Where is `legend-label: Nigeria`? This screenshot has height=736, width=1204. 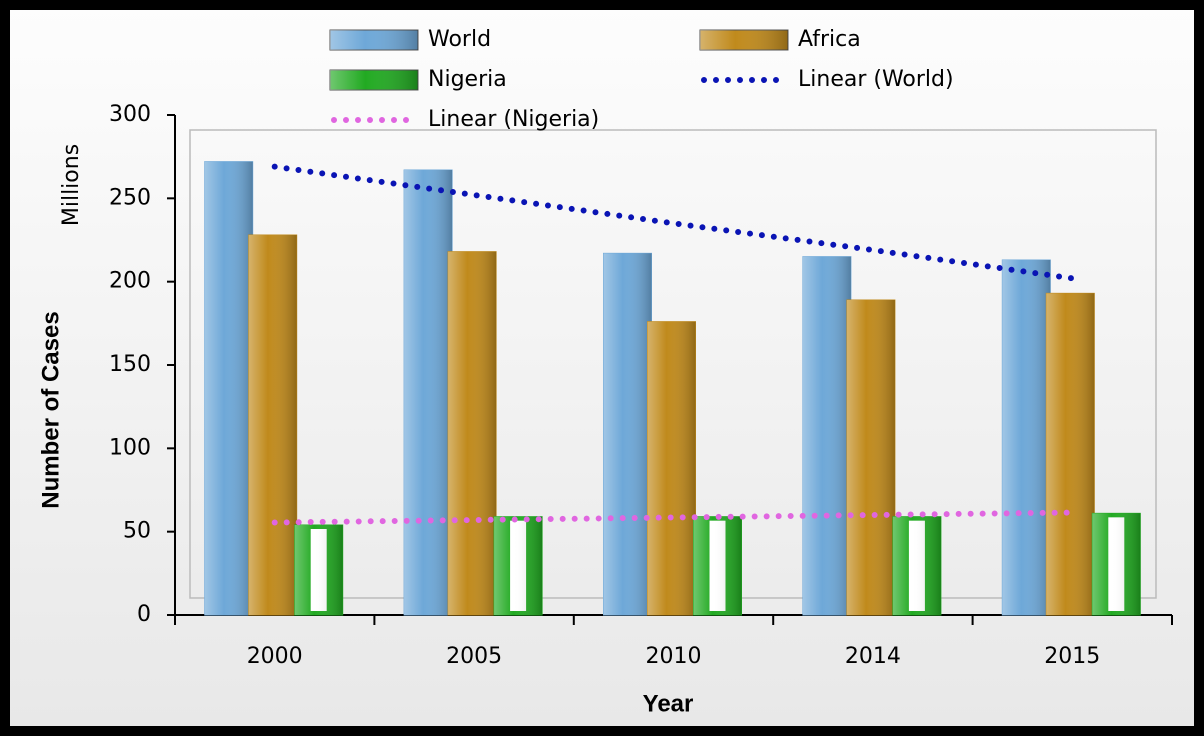 legend-label: Nigeria is located at coordinates (467, 79).